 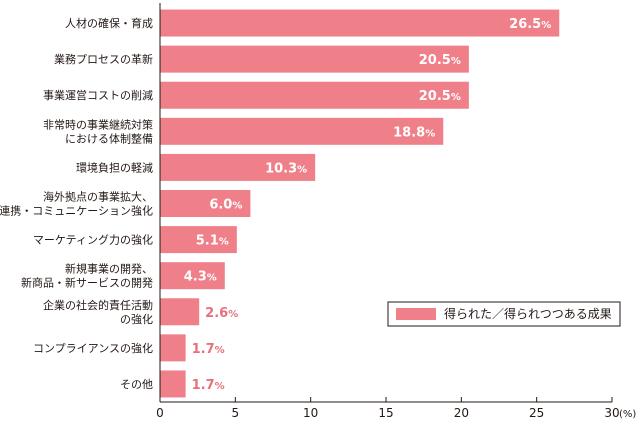 What do you see at coordinates (93, 348) in the screenshot?
I see `category-label: コンプライアンスの強化` at bounding box center [93, 348].